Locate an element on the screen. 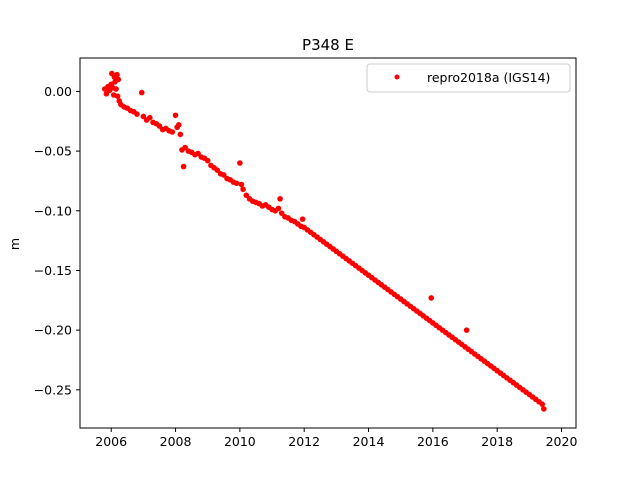 Image resolution: width=640 pixels, height=480 pixels. y-tick-label: −0.05 is located at coordinates (53, 151).